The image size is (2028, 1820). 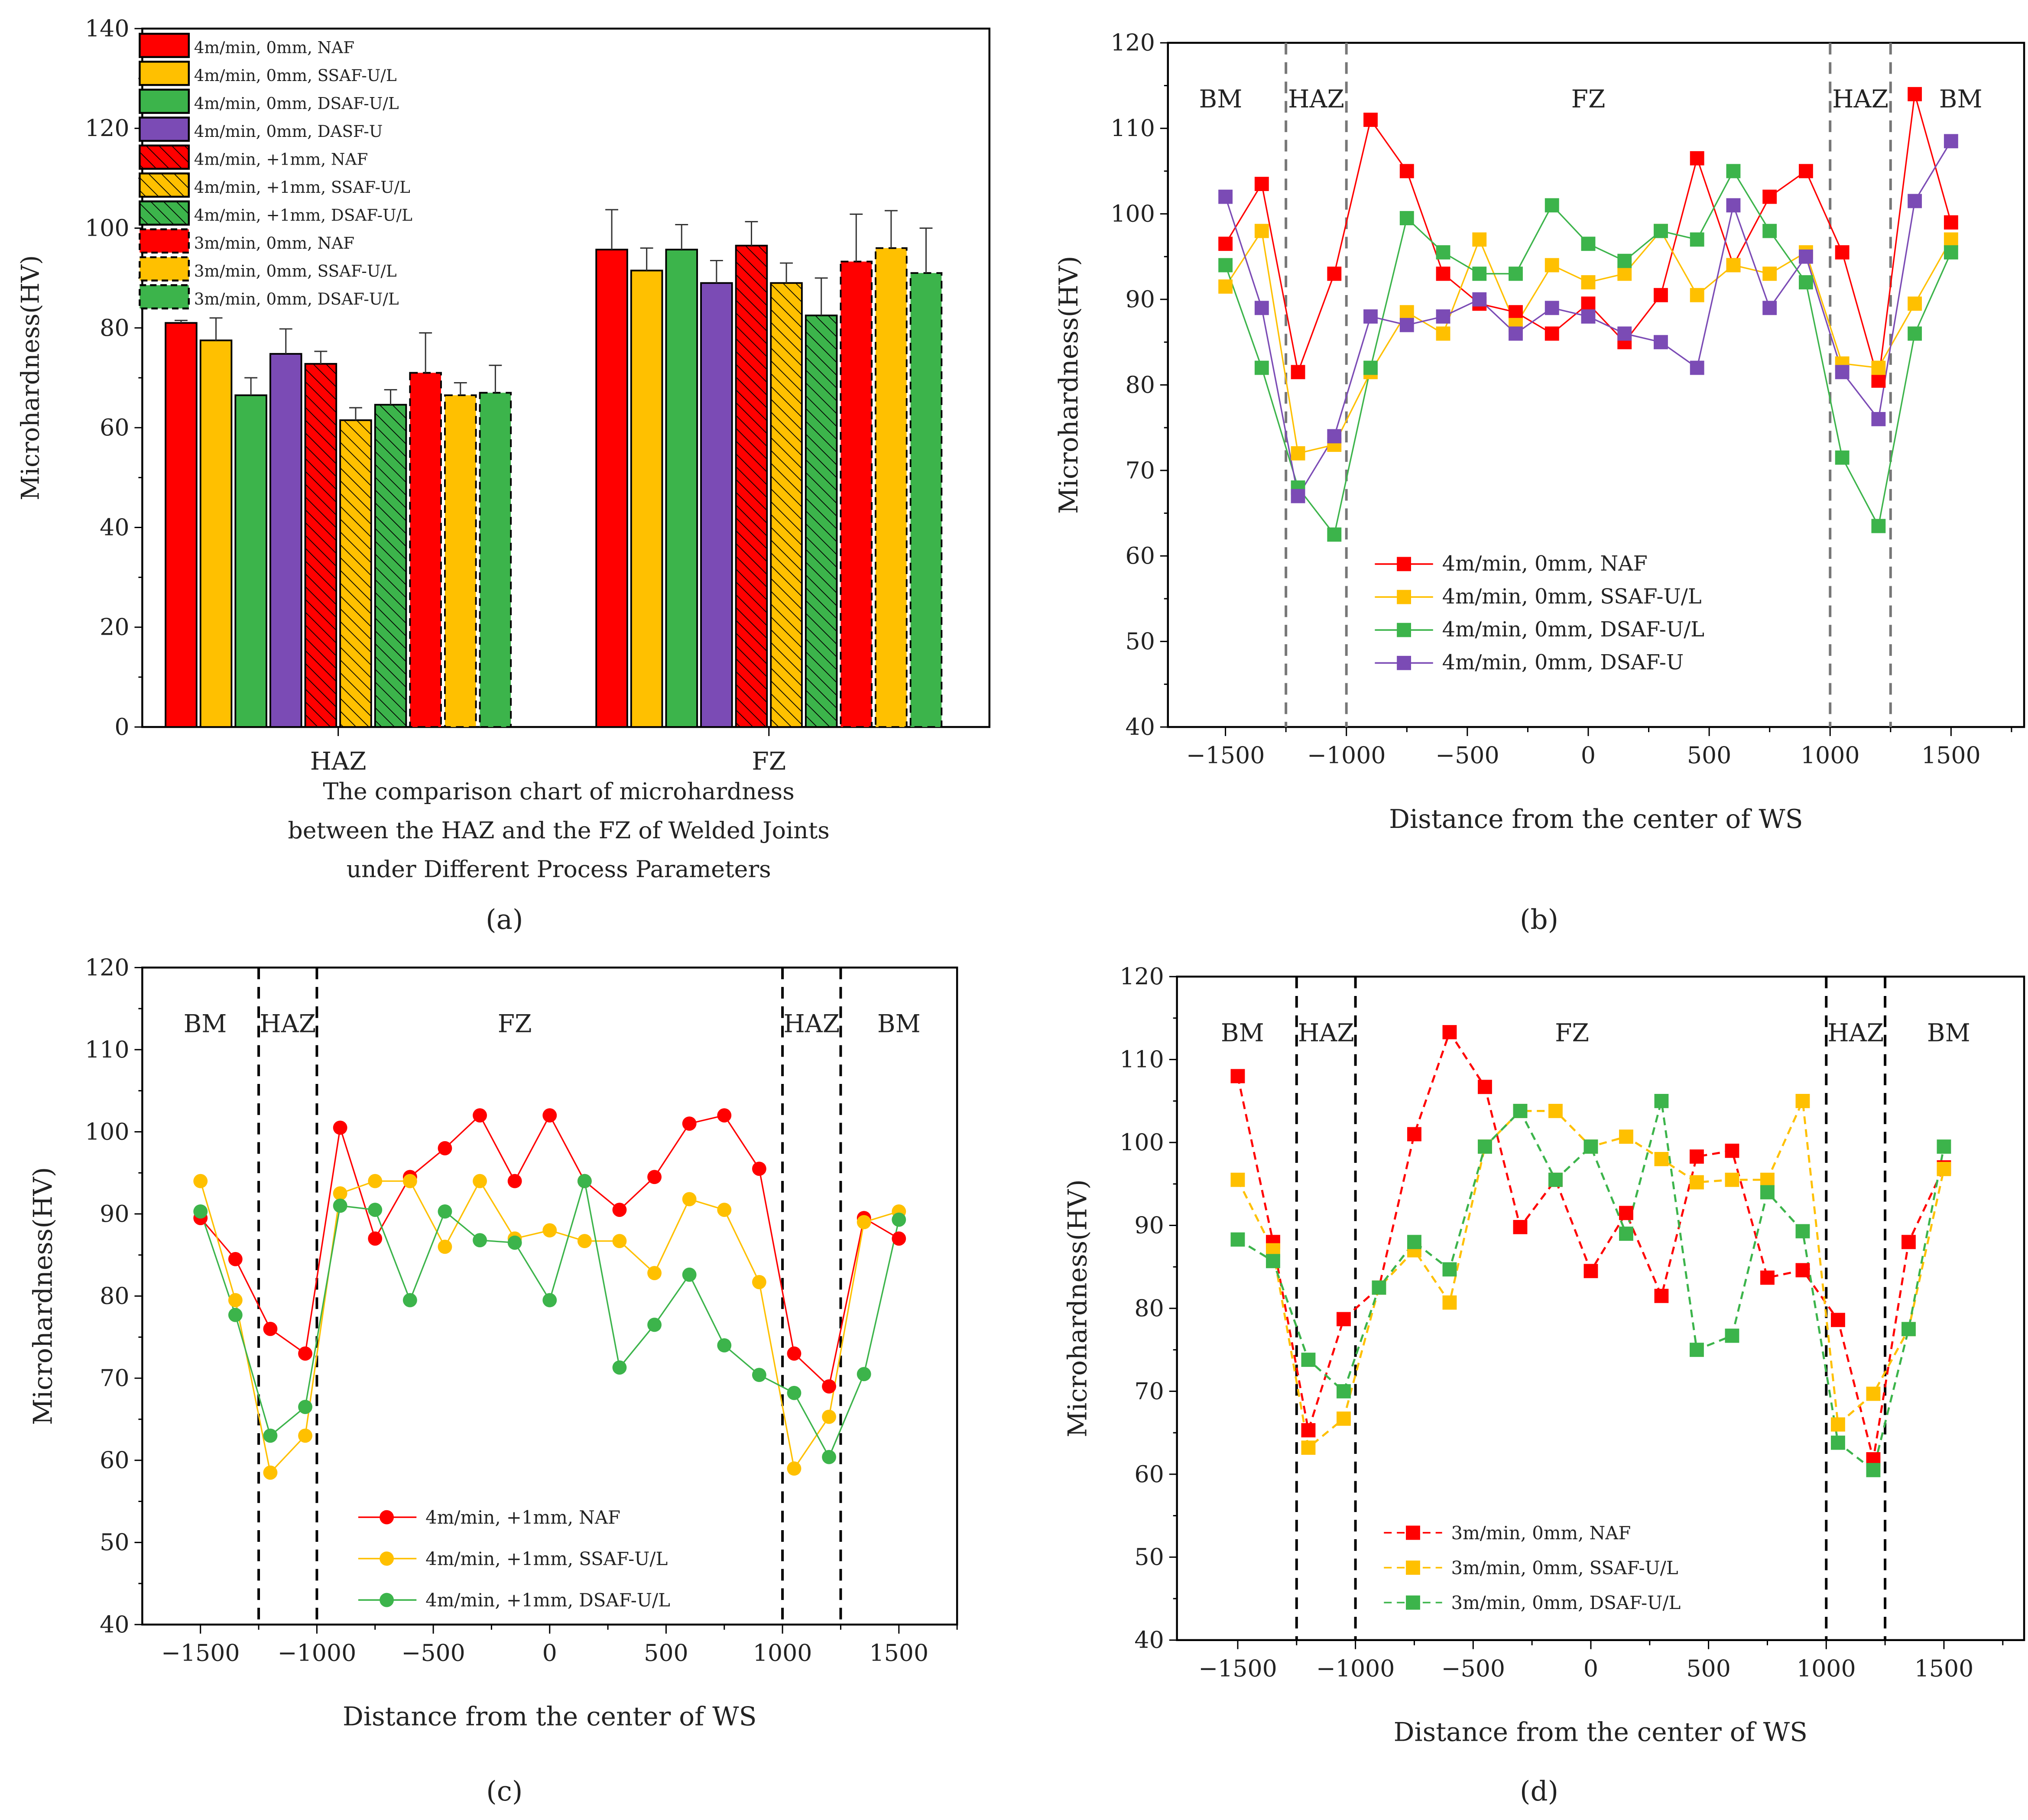 I want to click on y-tick-label: 90, so click(x=1149, y=1225).